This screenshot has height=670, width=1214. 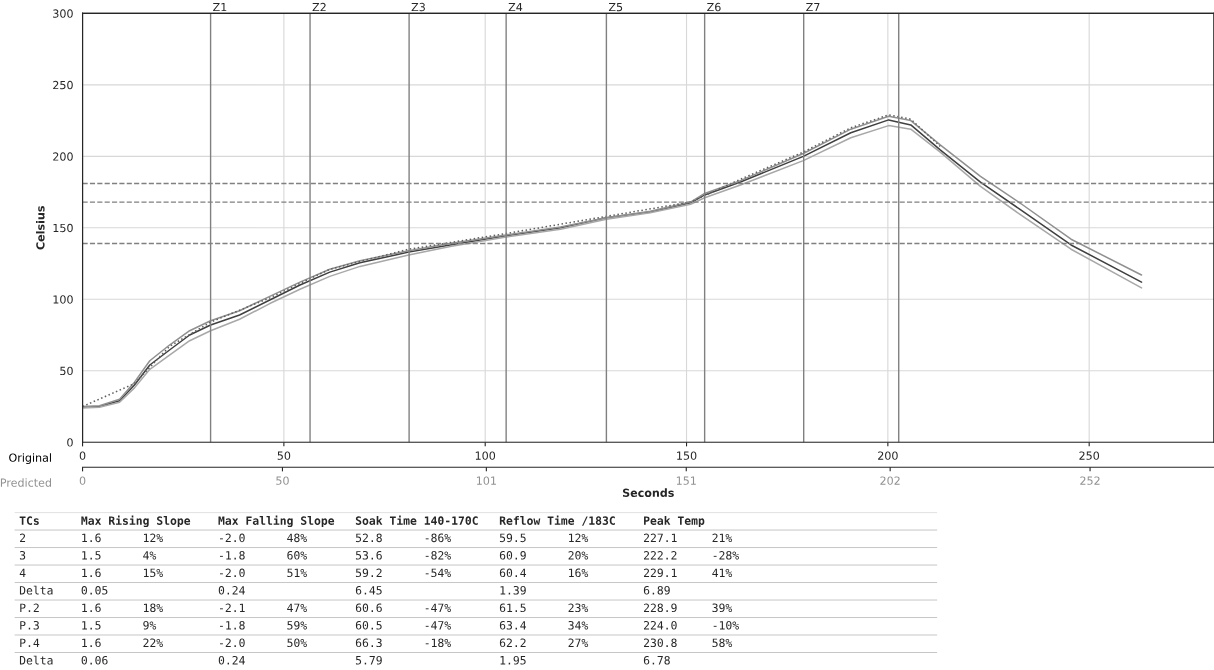 What do you see at coordinates (362, 521) in the screenshot?
I see `text: TCs Max Rising Slope Max Falling Slope Soak Time 140-170C Reflow Time /183C Peak Temp` at bounding box center [362, 521].